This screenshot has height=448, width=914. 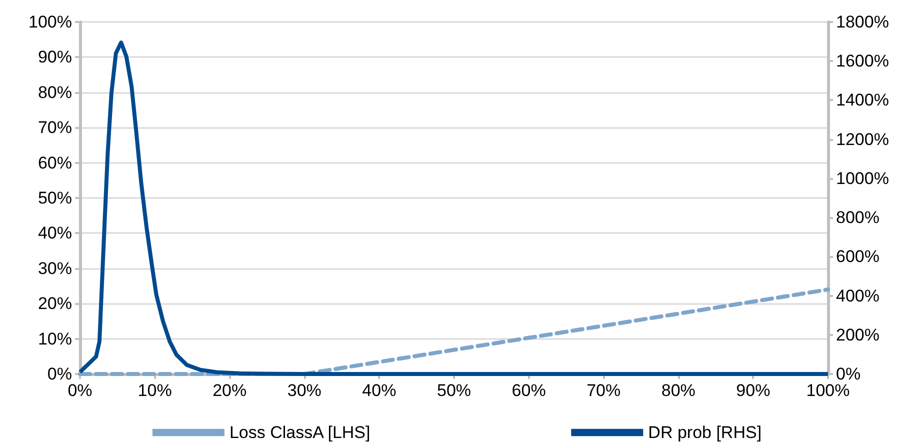 I want to click on x-tick-label: 0%, so click(x=80, y=390).